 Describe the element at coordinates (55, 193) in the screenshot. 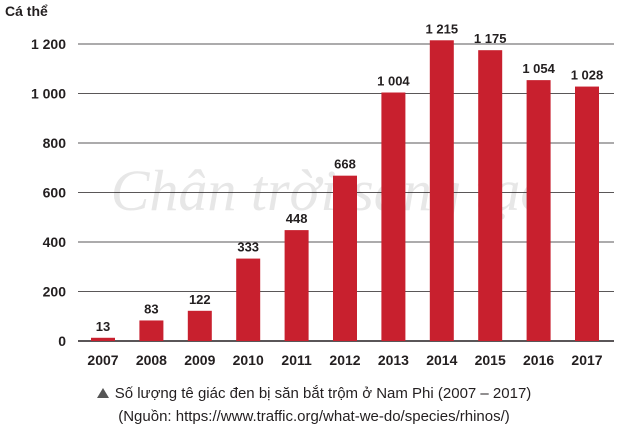

I see `y-tick-label: 600` at that location.